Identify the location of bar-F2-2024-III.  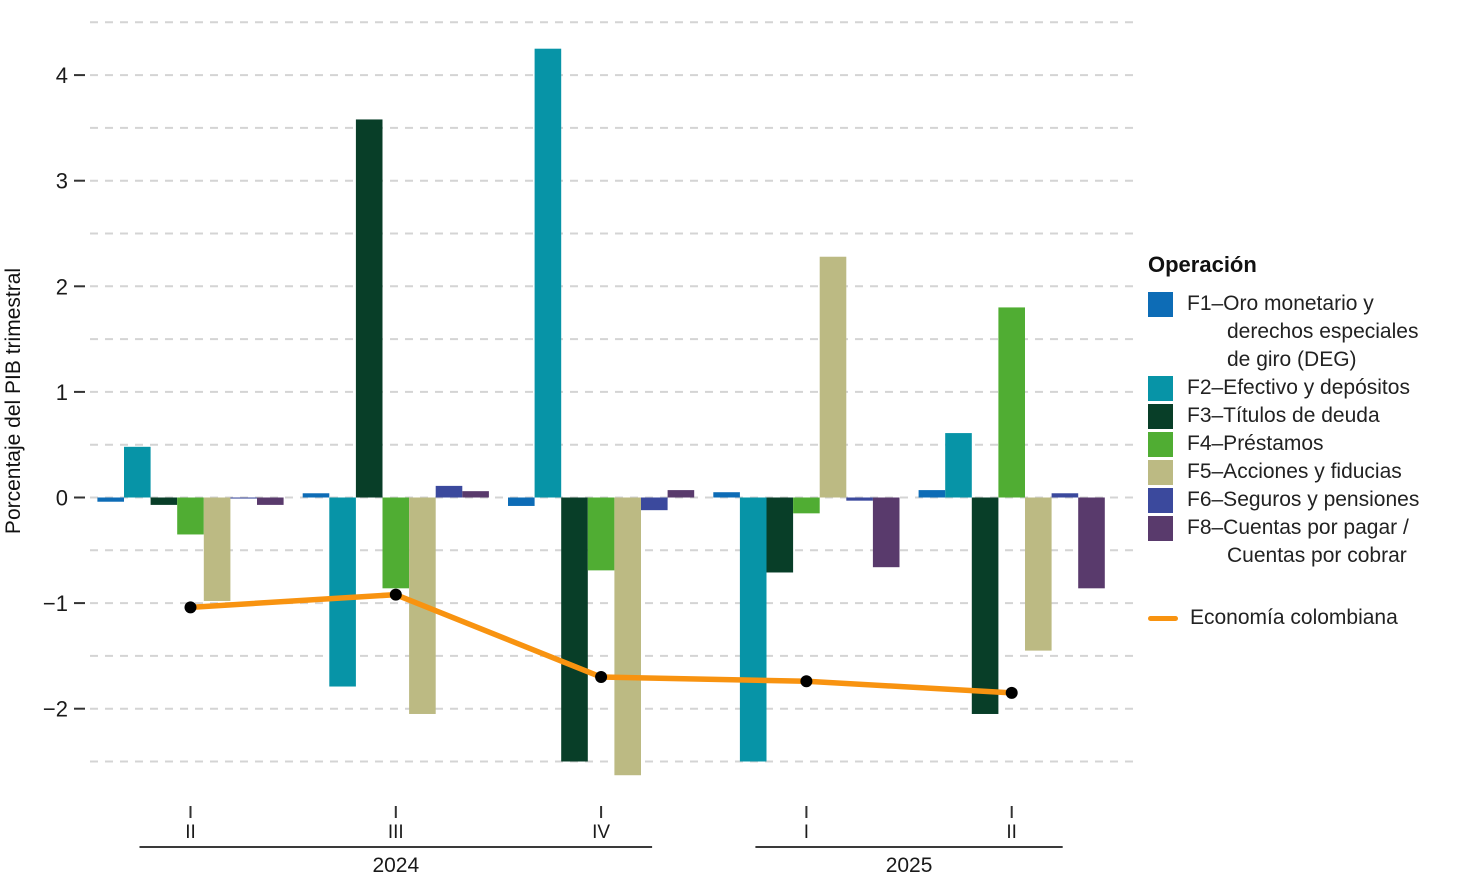
(342, 592).